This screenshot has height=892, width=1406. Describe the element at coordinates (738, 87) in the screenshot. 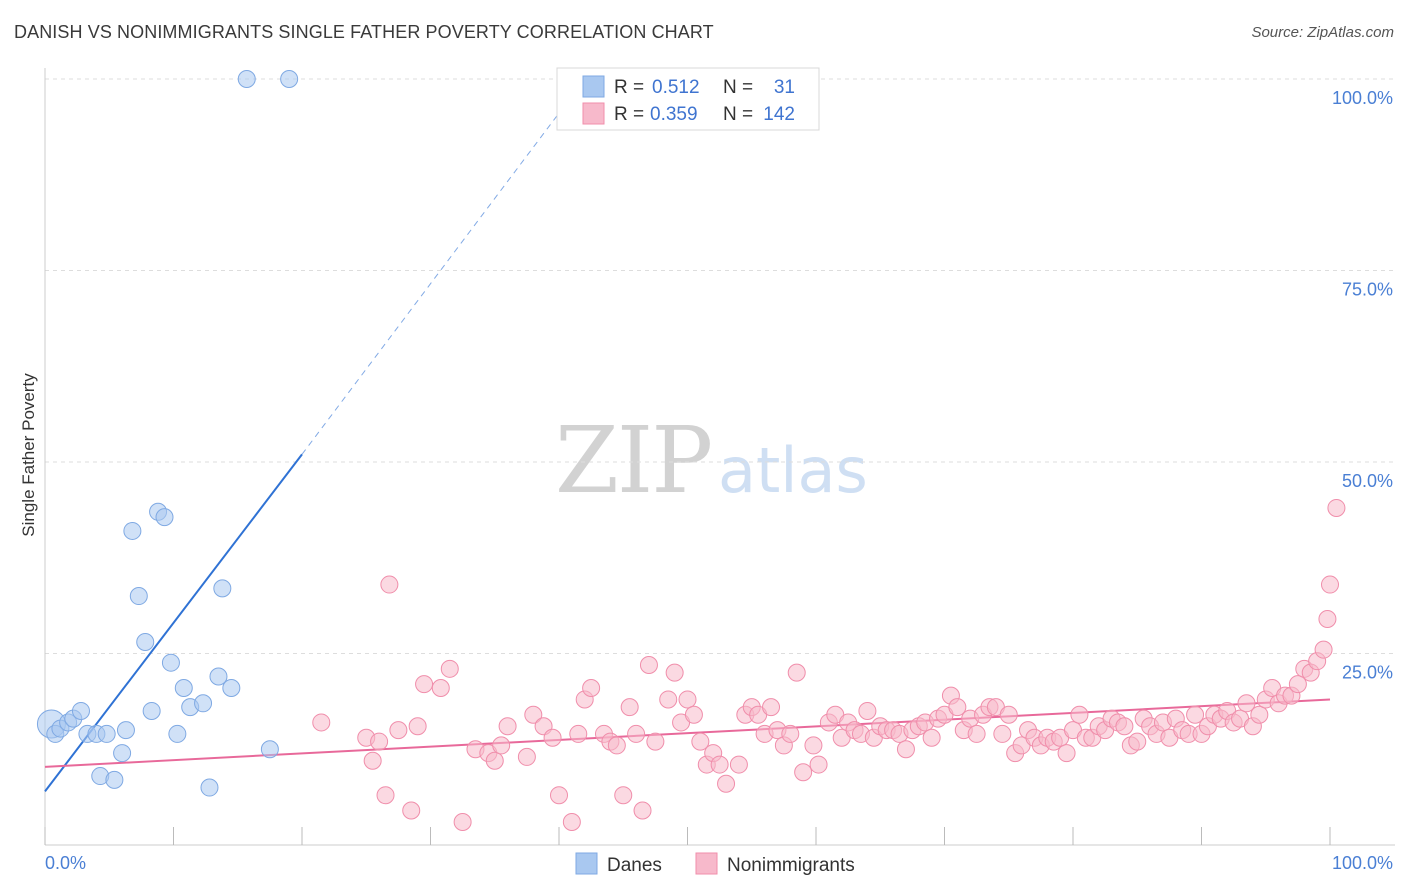

I see `legend-danes-n-label: N =` at that location.